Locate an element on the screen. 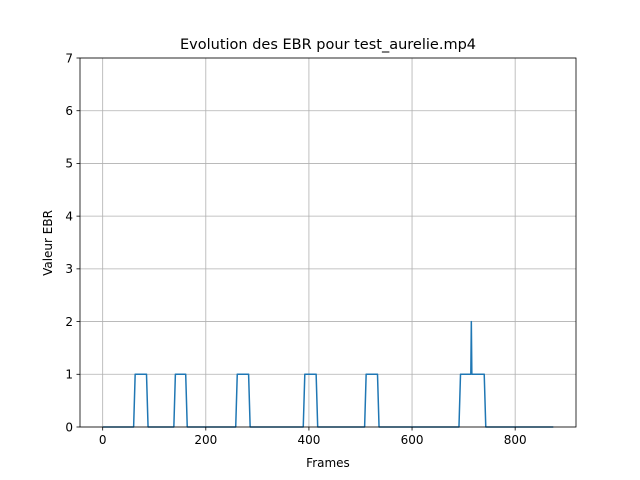  y-tick-label-6: 6 is located at coordinates (69, 111).